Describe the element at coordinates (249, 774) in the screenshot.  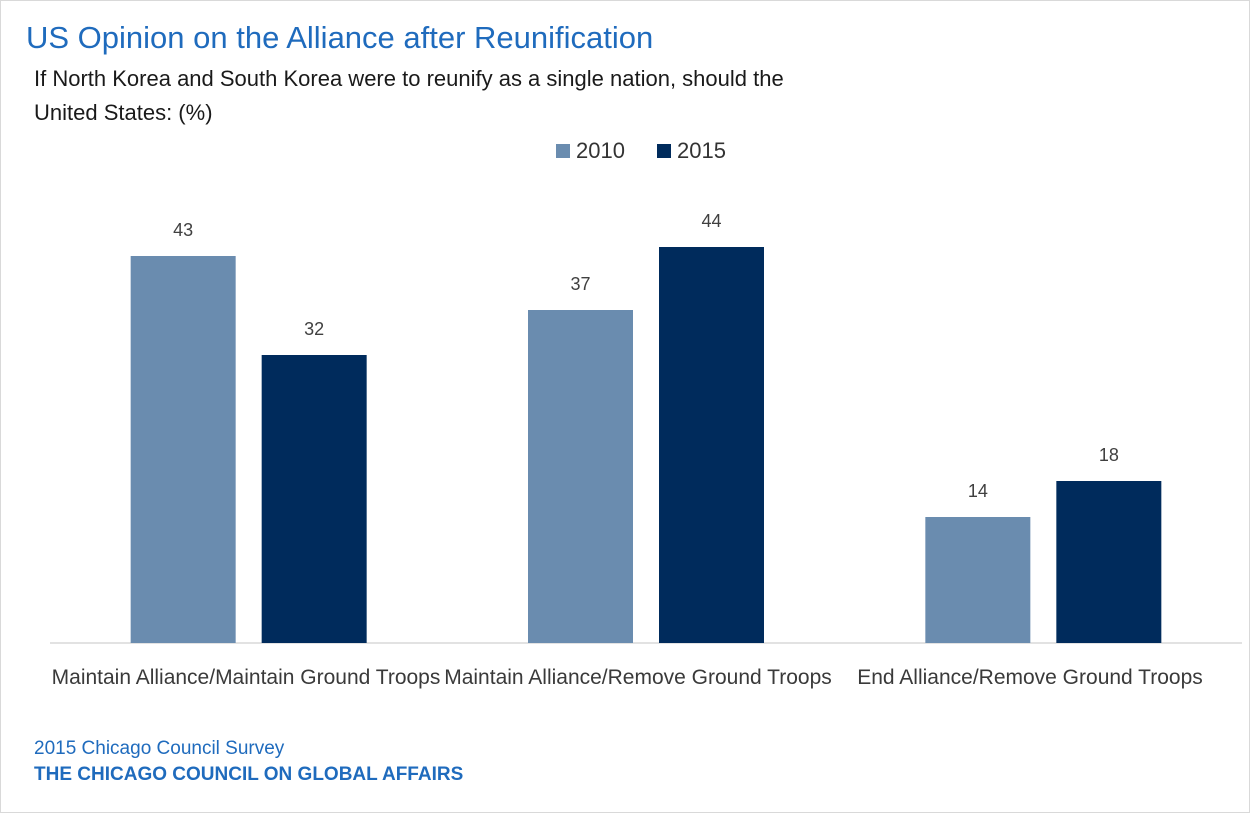
I see `organization-name: THE CHICAGO COUNCIL ON GLOBAL AFFAIRS` at that location.